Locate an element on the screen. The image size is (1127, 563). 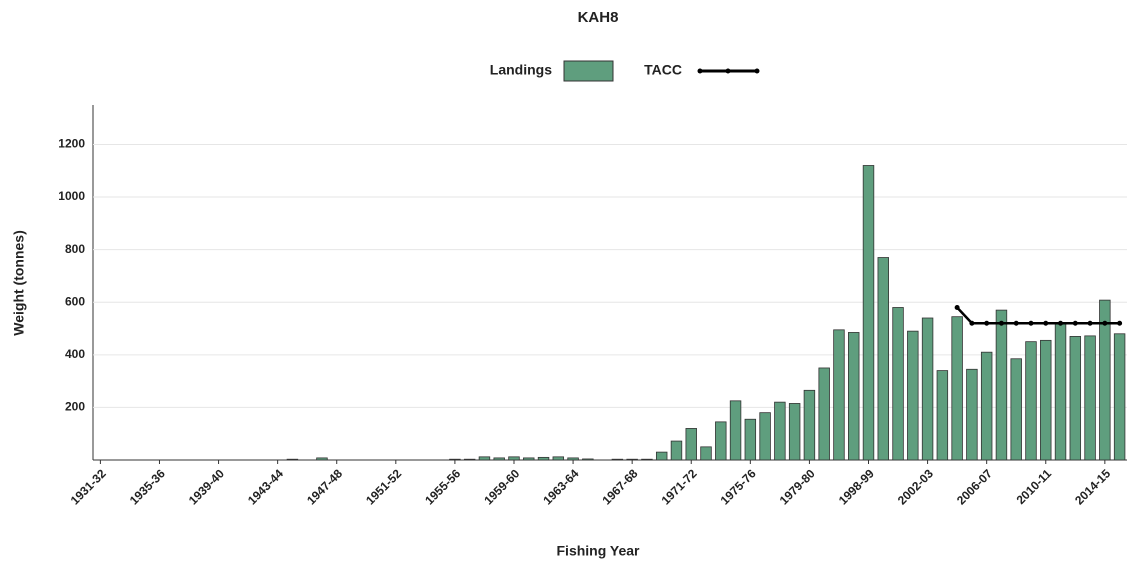
x-tick-label: 2010-11 is located at coordinates (1034, 486).